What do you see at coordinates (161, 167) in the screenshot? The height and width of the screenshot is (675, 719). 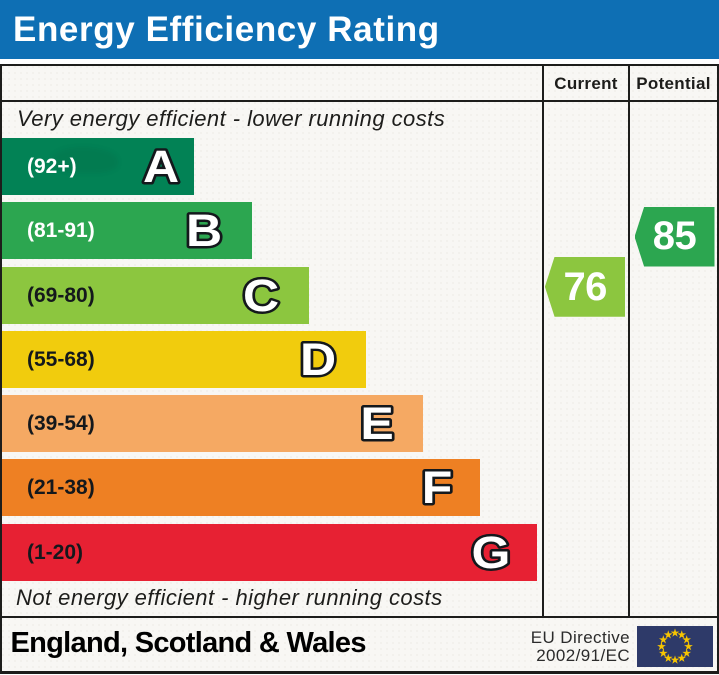 I see `svg-text: A` at bounding box center [161, 167].